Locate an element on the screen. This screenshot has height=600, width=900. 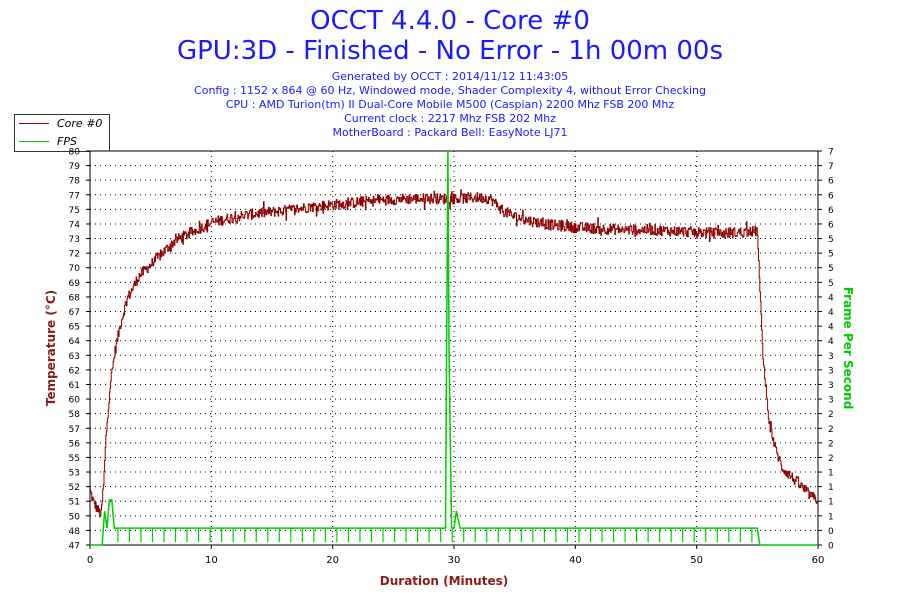
legend-label-core0: Core #0 is located at coordinates (80, 123).